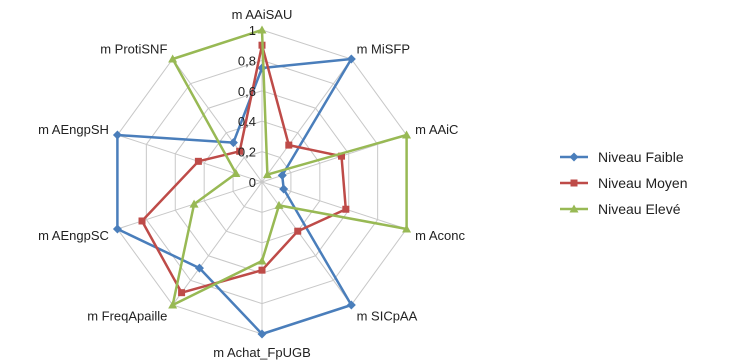  What do you see at coordinates (247, 121) in the screenshot?
I see `tick-label: 0,4` at bounding box center [247, 121].